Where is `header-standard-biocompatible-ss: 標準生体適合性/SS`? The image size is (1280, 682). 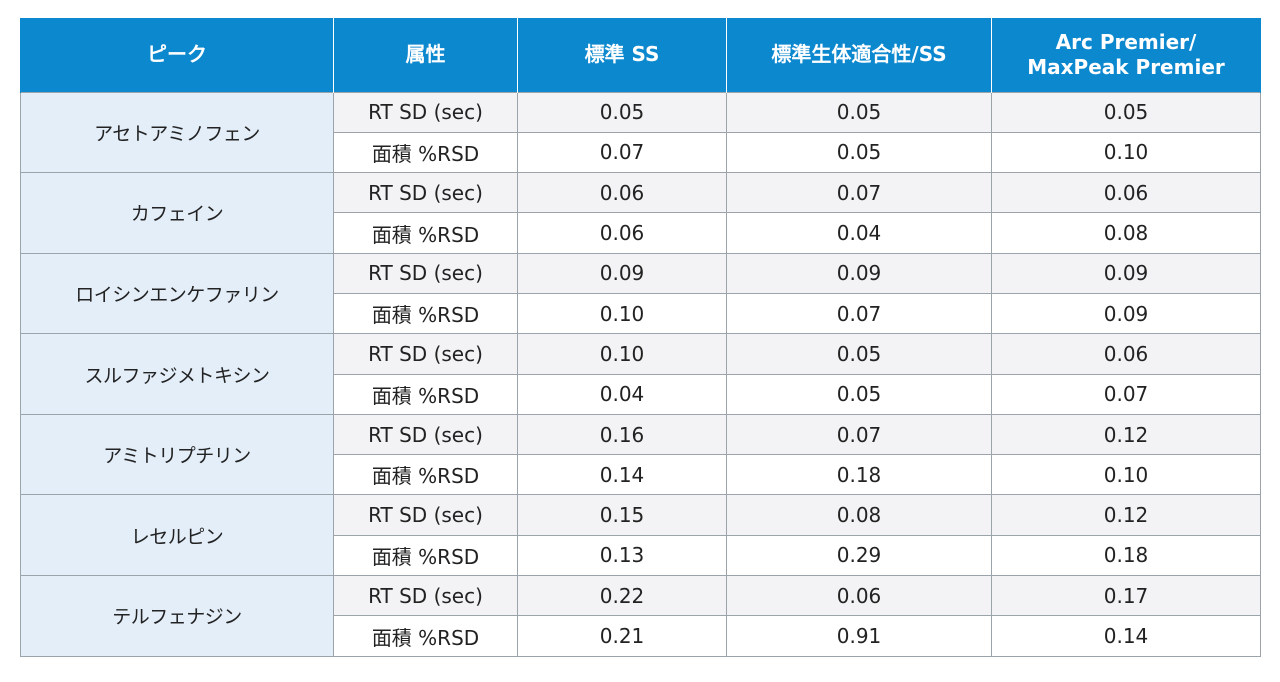
header-standard-biocompatible-ss: 標準生体適合性/SS is located at coordinates (859, 55).